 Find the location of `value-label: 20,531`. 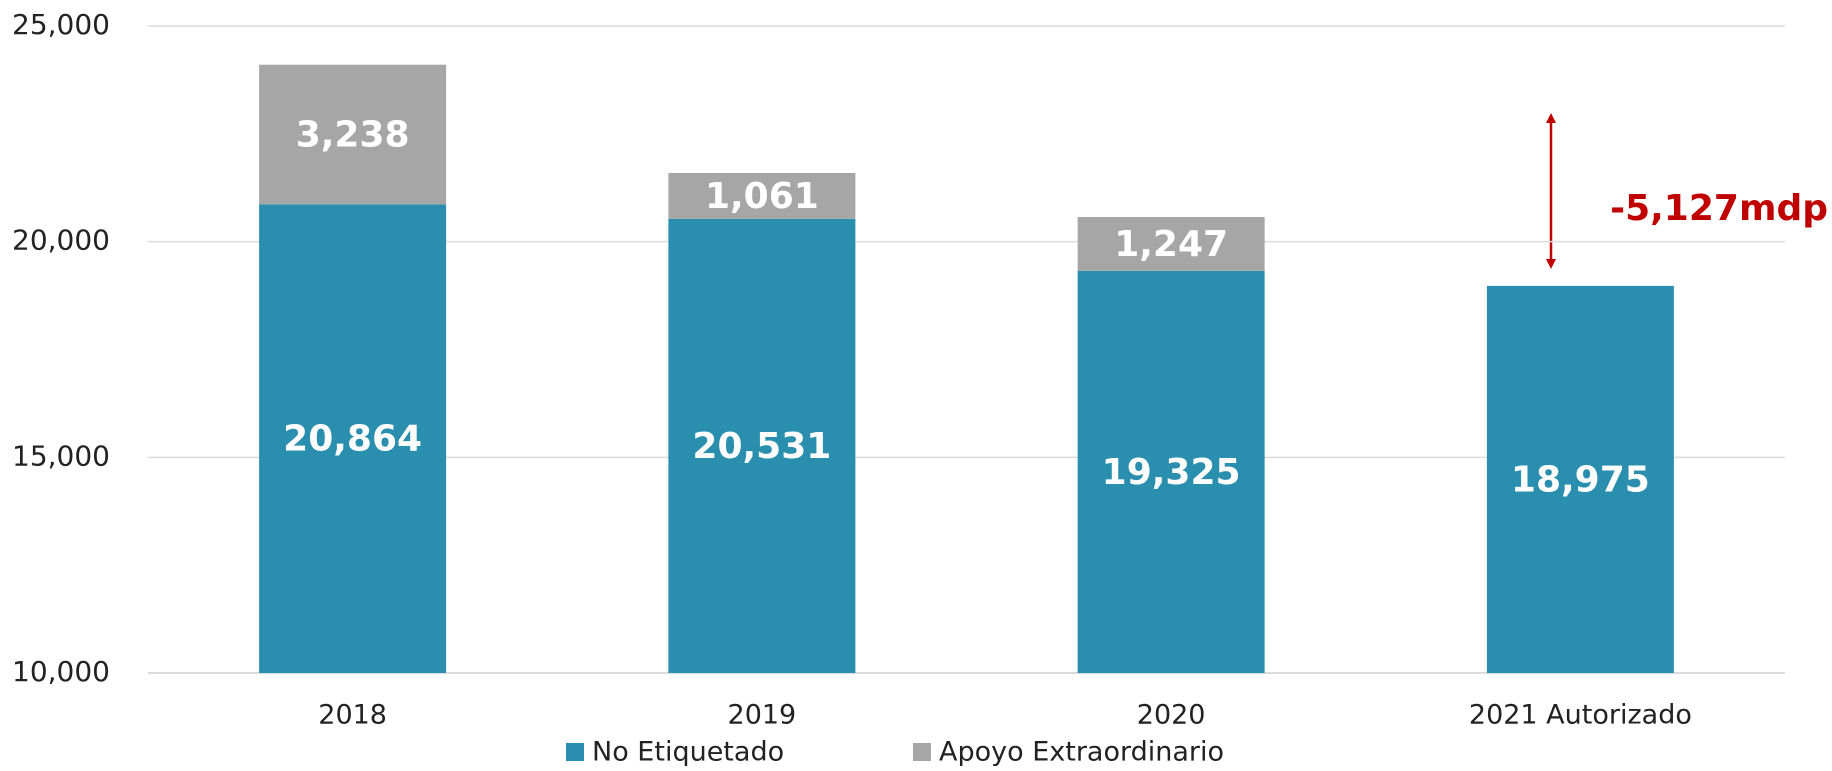

value-label: 20,531 is located at coordinates (761, 446).